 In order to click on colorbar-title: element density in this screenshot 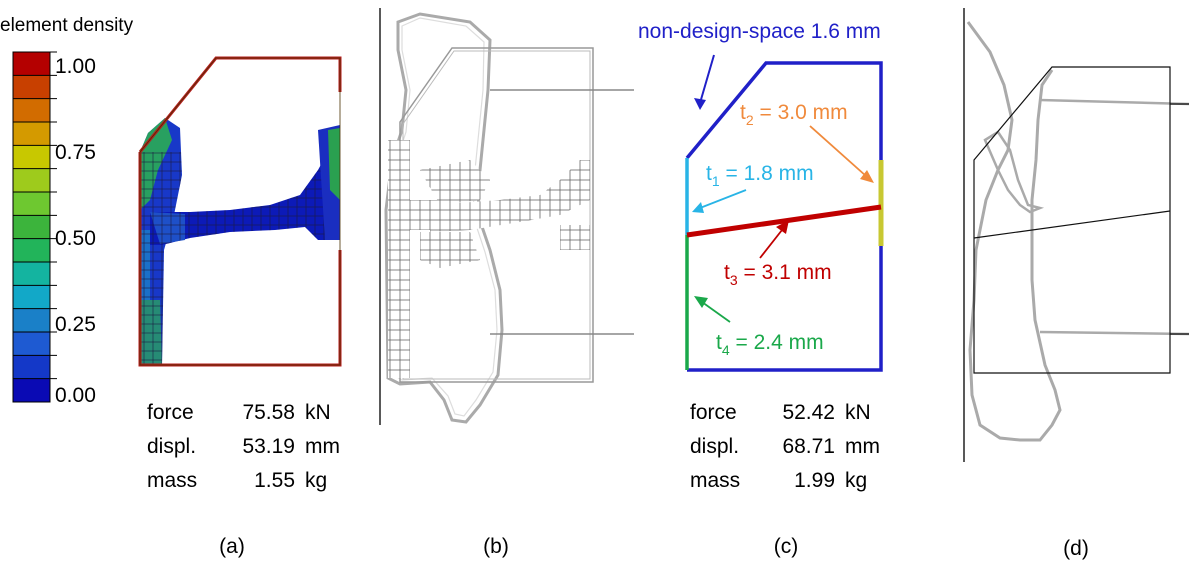, I will do `click(67, 25)`.